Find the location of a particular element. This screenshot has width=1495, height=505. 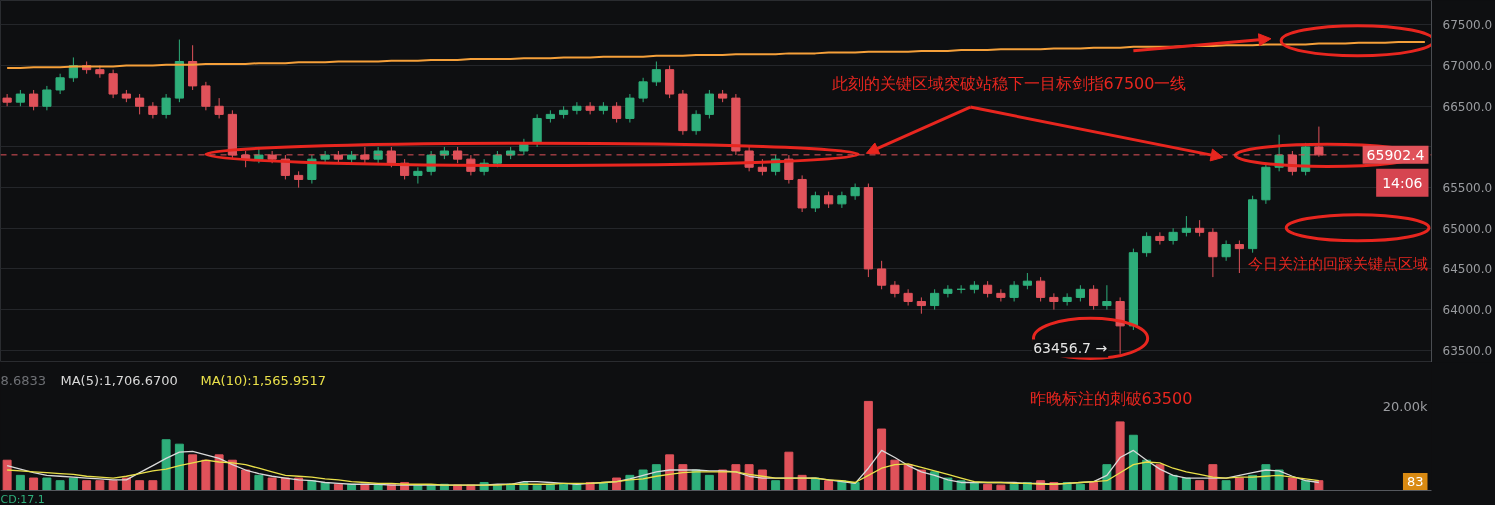

text: MA(10):1,565.9517 is located at coordinates (263, 380).